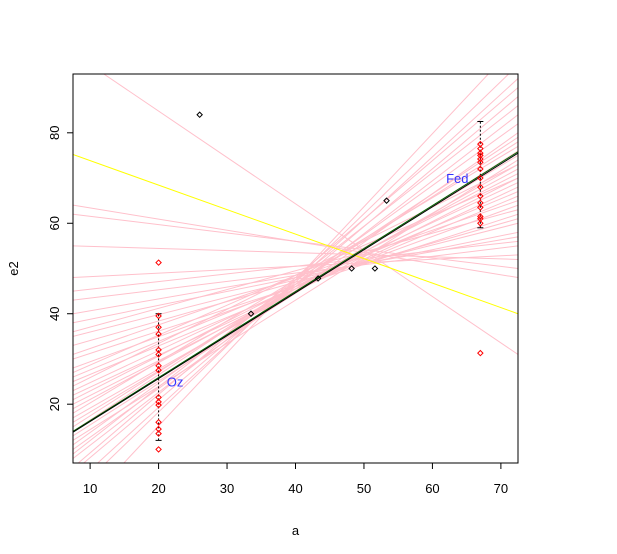 The height and width of the screenshot is (554, 617). Describe the element at coordinates (60, 268) in the screenshot. I see `y-axis: 20 40 60 80` at that location.